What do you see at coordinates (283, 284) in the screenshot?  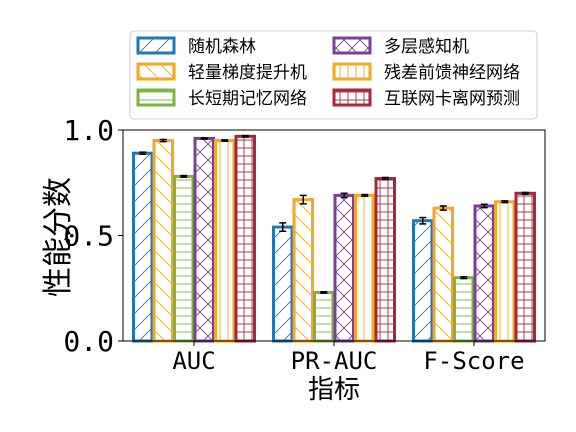 I see `bar-随机森林-PR-AUC` at bounding box center [283, 284].